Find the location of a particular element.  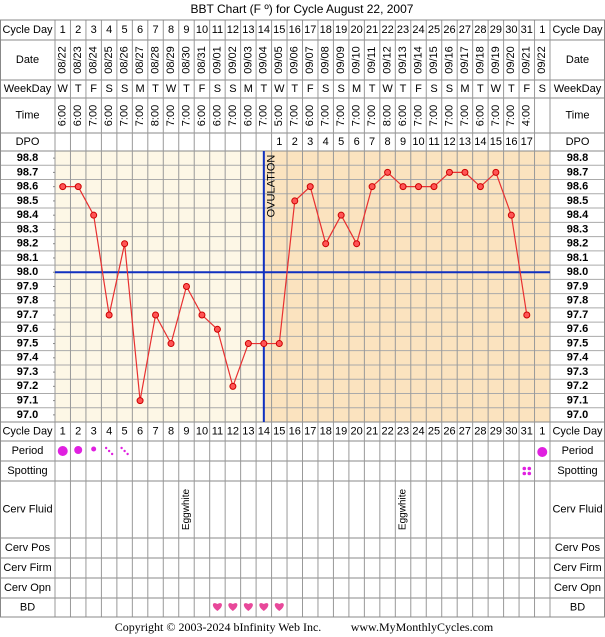

date: 09/03 is located at coordinates (248, 60).